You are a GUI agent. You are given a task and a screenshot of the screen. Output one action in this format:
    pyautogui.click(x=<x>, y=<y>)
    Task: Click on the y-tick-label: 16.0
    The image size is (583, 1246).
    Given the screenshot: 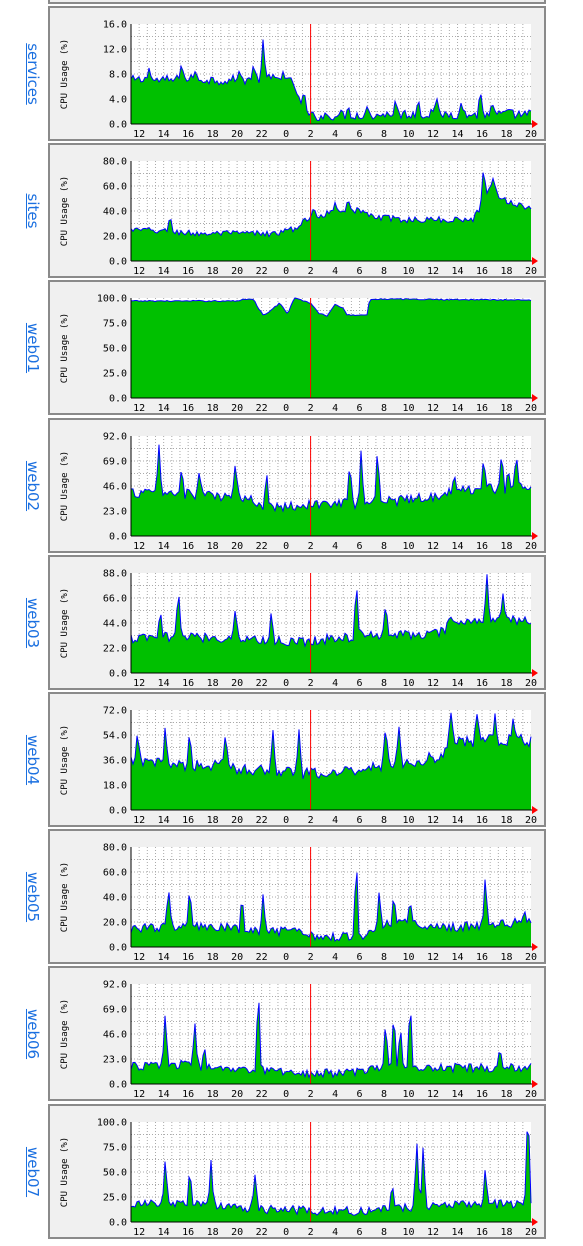 What is the action you would take?
    pyautogui.click(x=115, y=25)
    